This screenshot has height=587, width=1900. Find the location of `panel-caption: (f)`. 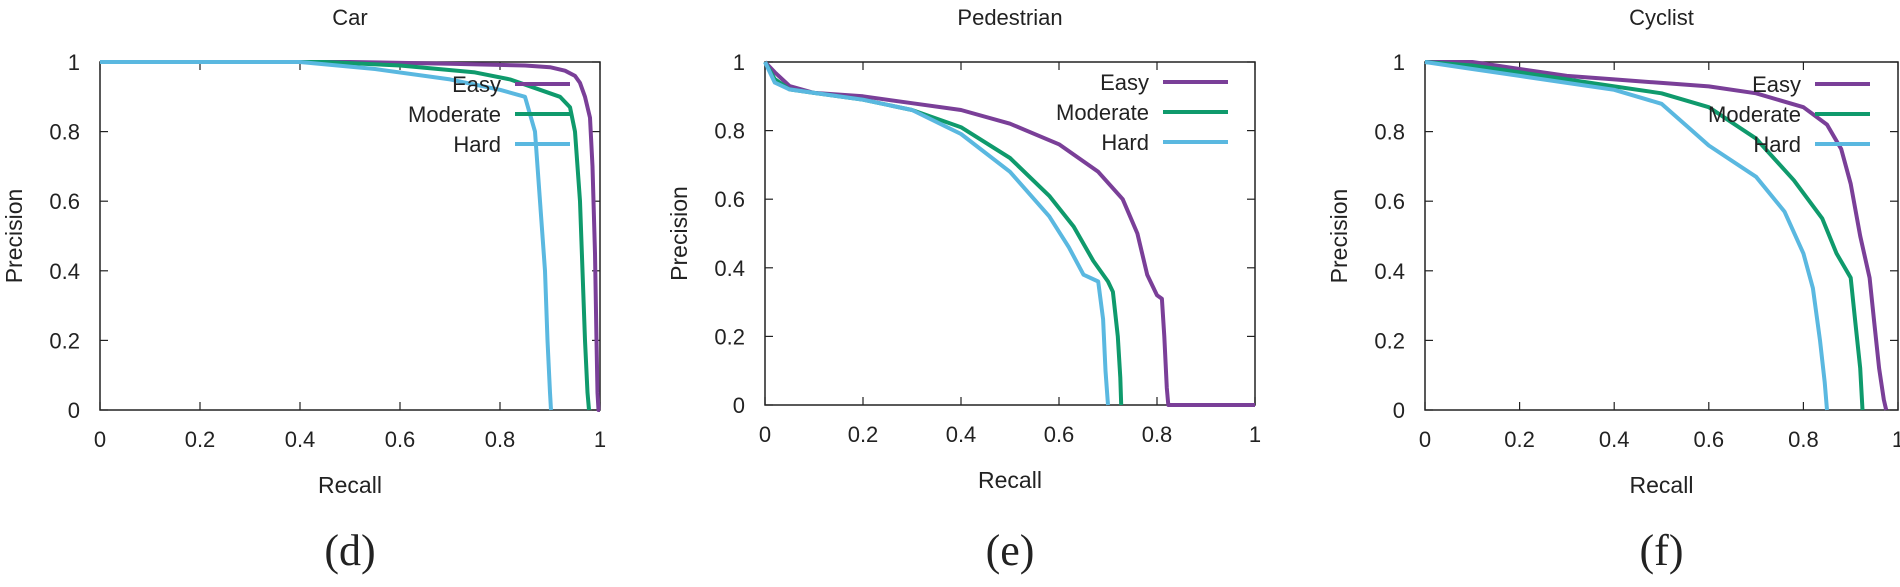

panel-caption: (f) is located at coordinates (1662, 550).